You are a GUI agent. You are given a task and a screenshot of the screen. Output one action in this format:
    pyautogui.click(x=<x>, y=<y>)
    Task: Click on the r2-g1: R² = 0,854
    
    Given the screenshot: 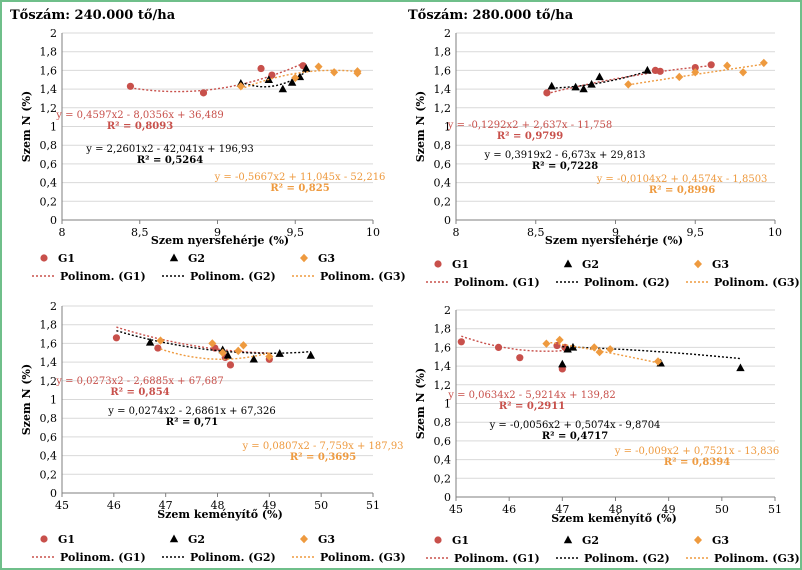 What is the action you would take?
    pyautogui.click(x=139, y=392)
    